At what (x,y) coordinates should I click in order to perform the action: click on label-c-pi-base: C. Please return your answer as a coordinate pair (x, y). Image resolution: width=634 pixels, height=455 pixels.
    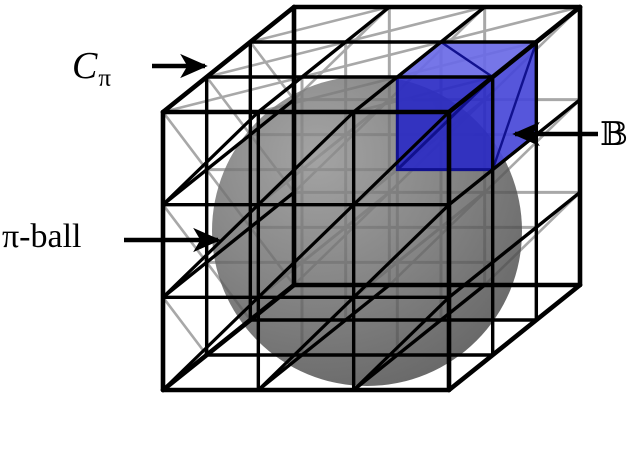
    Looking at the image, I should click on (85, 66).